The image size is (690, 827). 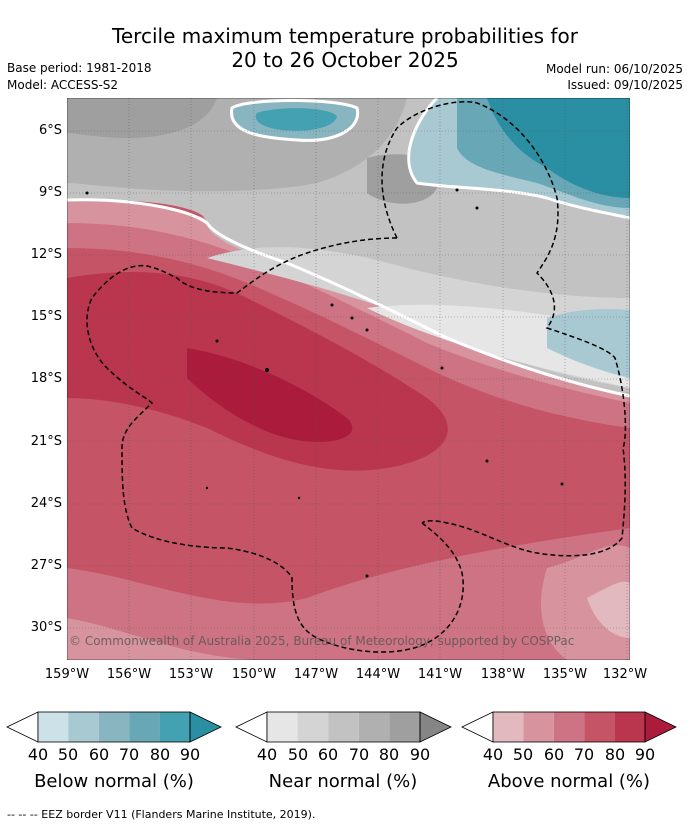 What do you see at coordinates (270, 395) in the screenshot?
I see `above-normal-90-core` at bounding box center [270, 395].